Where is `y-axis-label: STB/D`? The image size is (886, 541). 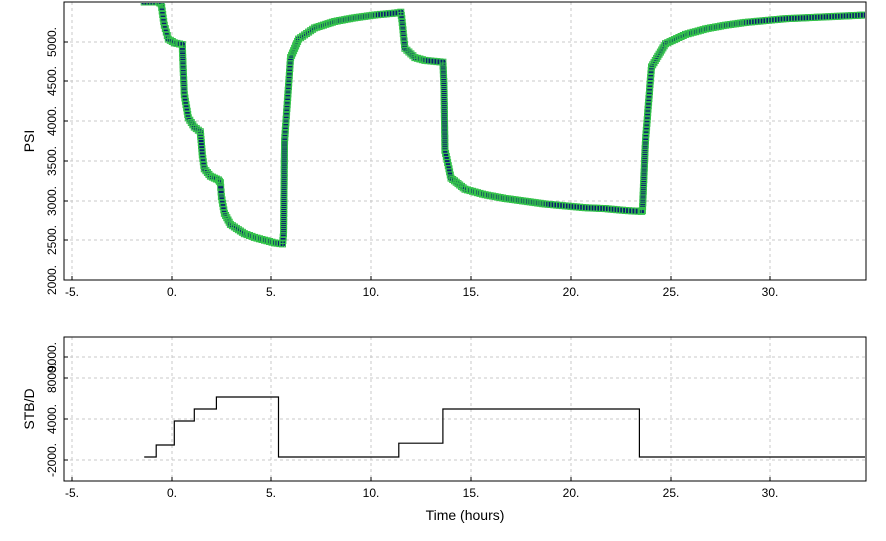
y-axis-label: STB/D is located at coordinates (29, 408).